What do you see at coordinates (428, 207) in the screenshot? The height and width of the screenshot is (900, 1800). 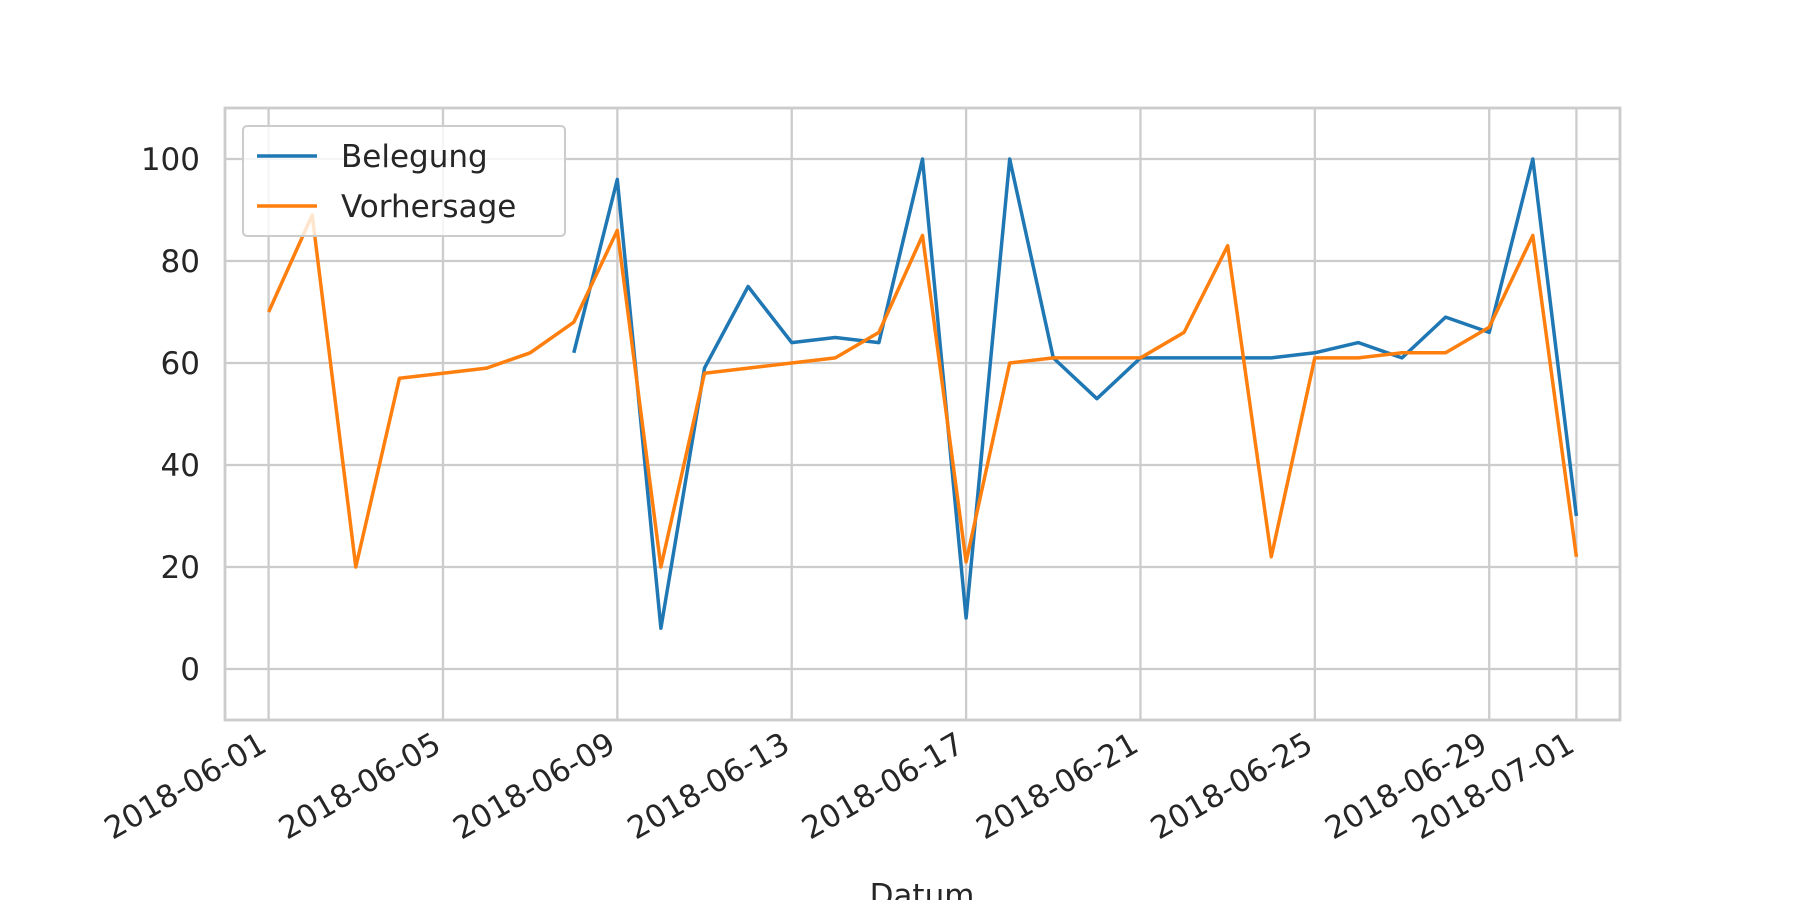 I see `legend-label: Vorhersage` at bounding box center [428, 207].